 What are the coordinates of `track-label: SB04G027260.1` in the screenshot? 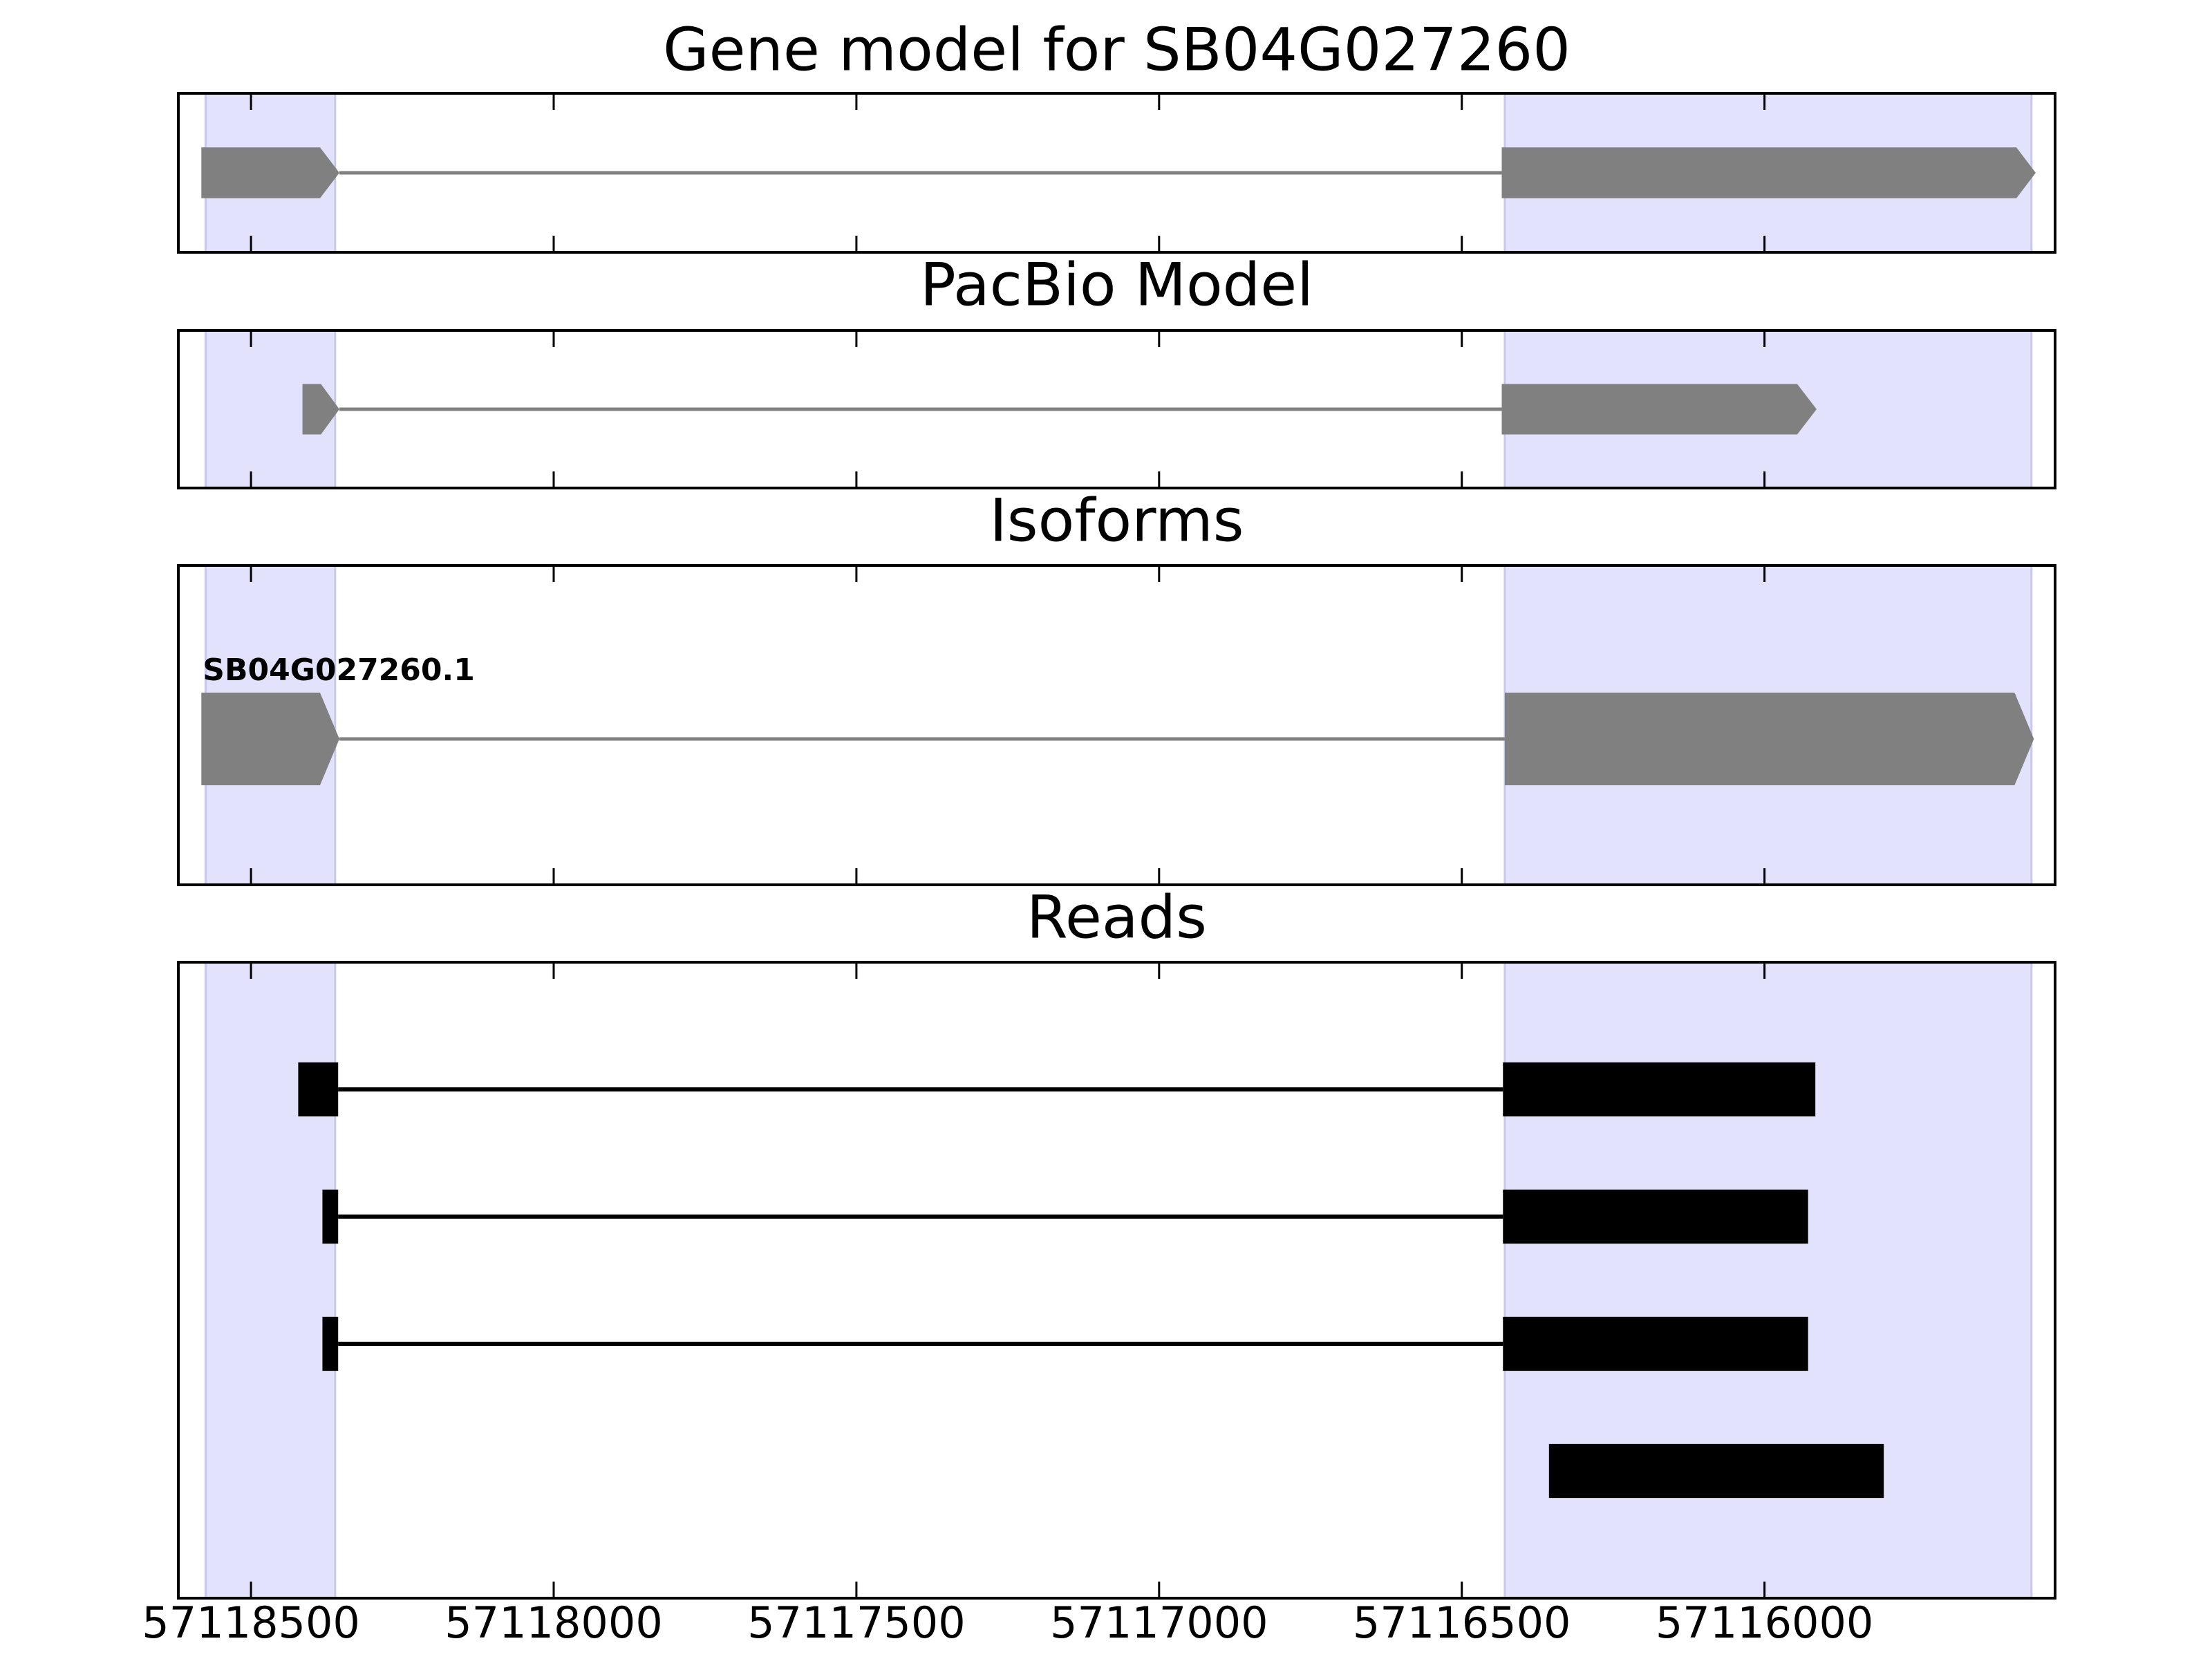 It's located at (339, 670).